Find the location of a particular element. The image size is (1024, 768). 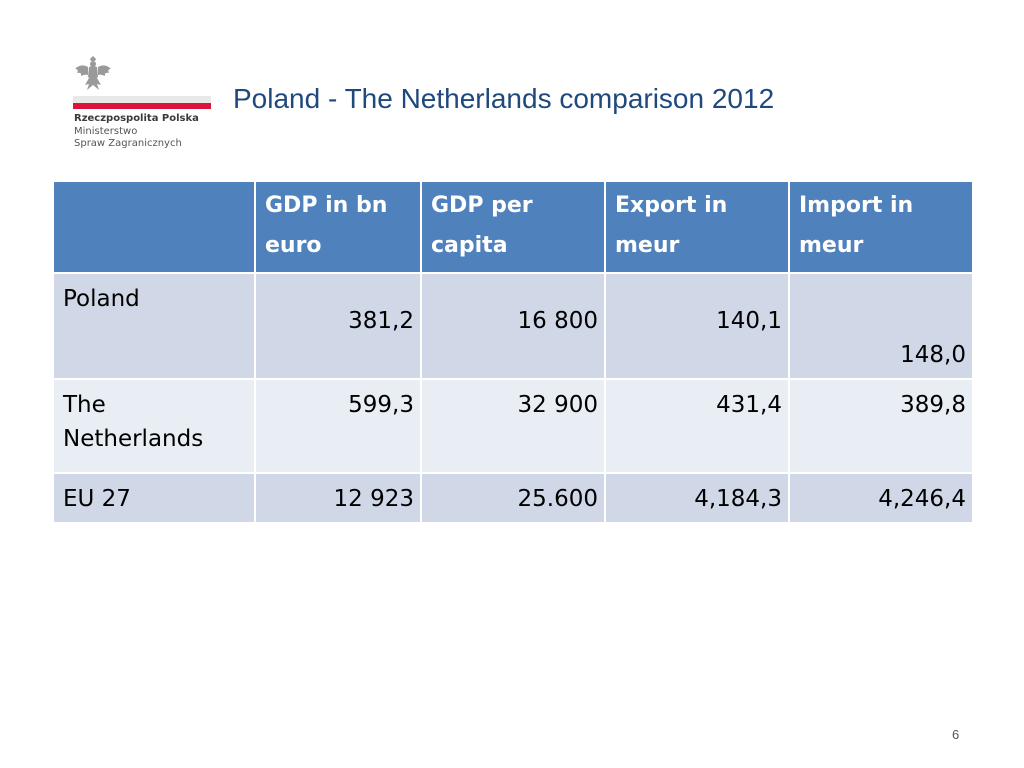

table-row: The Netherlands 599,3 32 900 431,4 389,8 is located at coordinates (513, 426).